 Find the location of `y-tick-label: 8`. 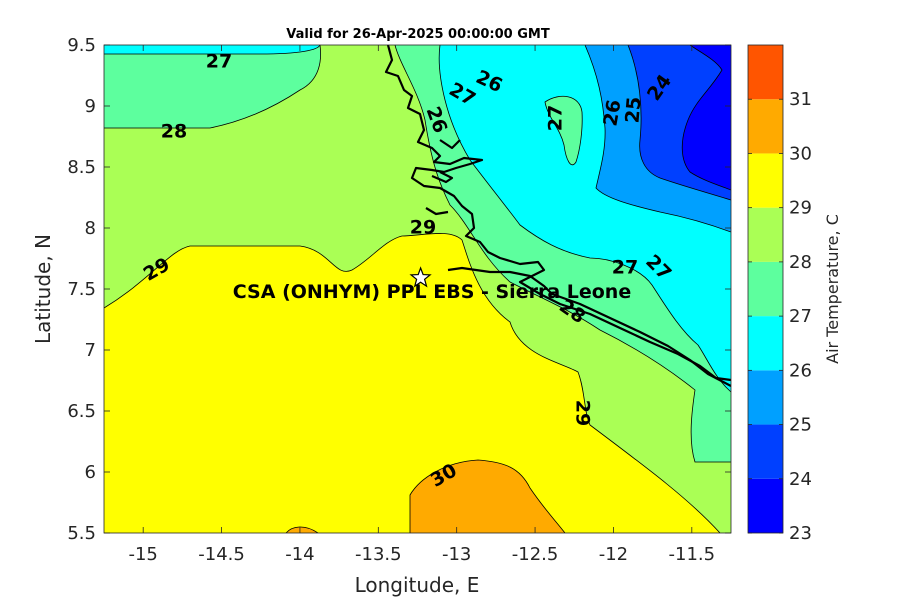

y-tick-label: 8 is located at coordinates (90, 228).